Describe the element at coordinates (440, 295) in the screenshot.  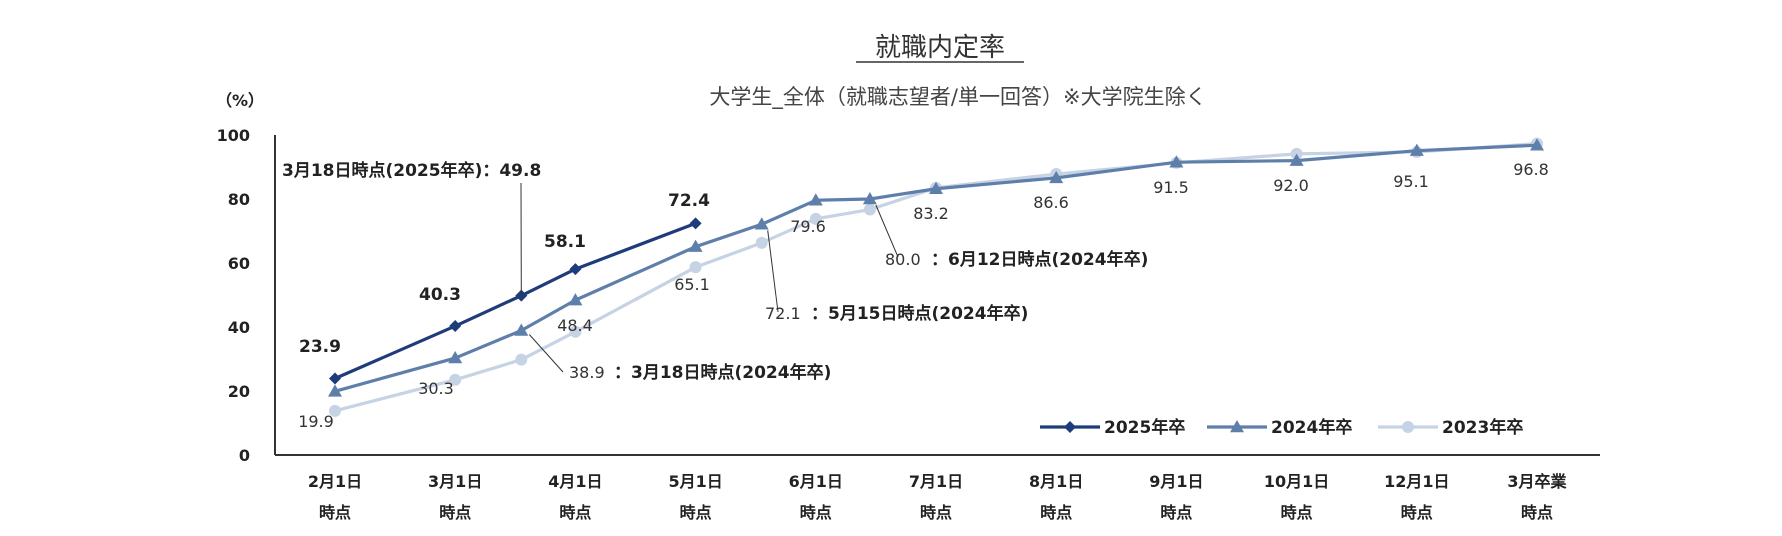
I see `data-label: 40.3` at that location.